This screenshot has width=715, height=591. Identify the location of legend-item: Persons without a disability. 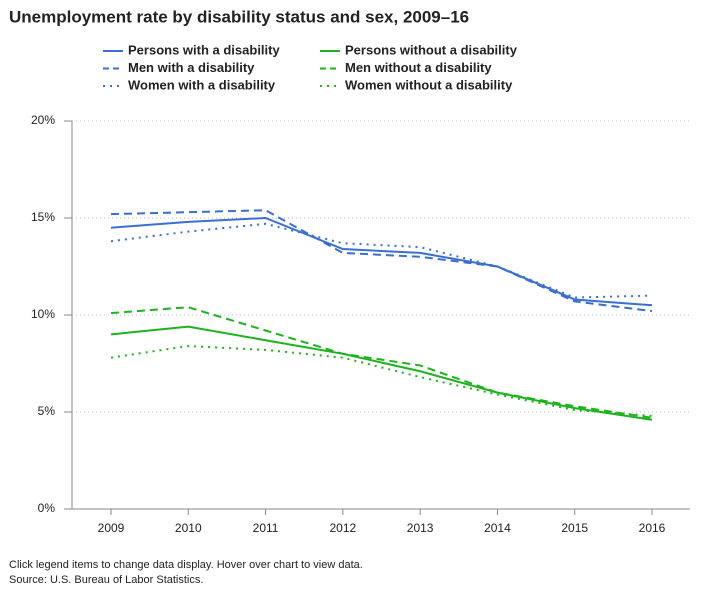
(419, 49).